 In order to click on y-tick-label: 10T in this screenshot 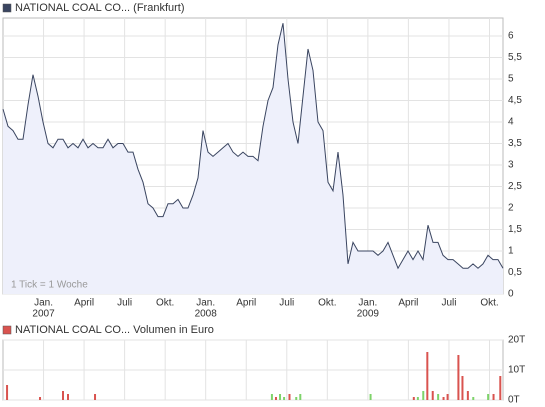, I will do `click(516, 370)`.